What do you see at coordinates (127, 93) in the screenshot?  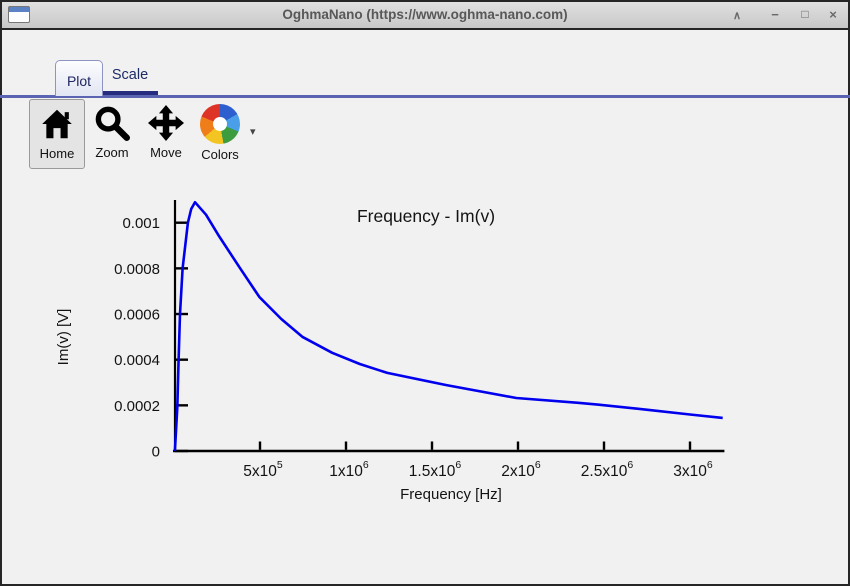 I see `tab-scale-underline` at bounding box center [127, 93].